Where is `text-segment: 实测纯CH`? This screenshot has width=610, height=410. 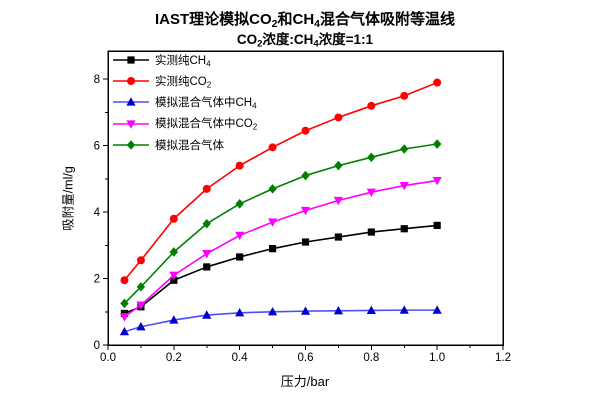
text-segment: 实测纯CH is located at coordinates (181, 60).